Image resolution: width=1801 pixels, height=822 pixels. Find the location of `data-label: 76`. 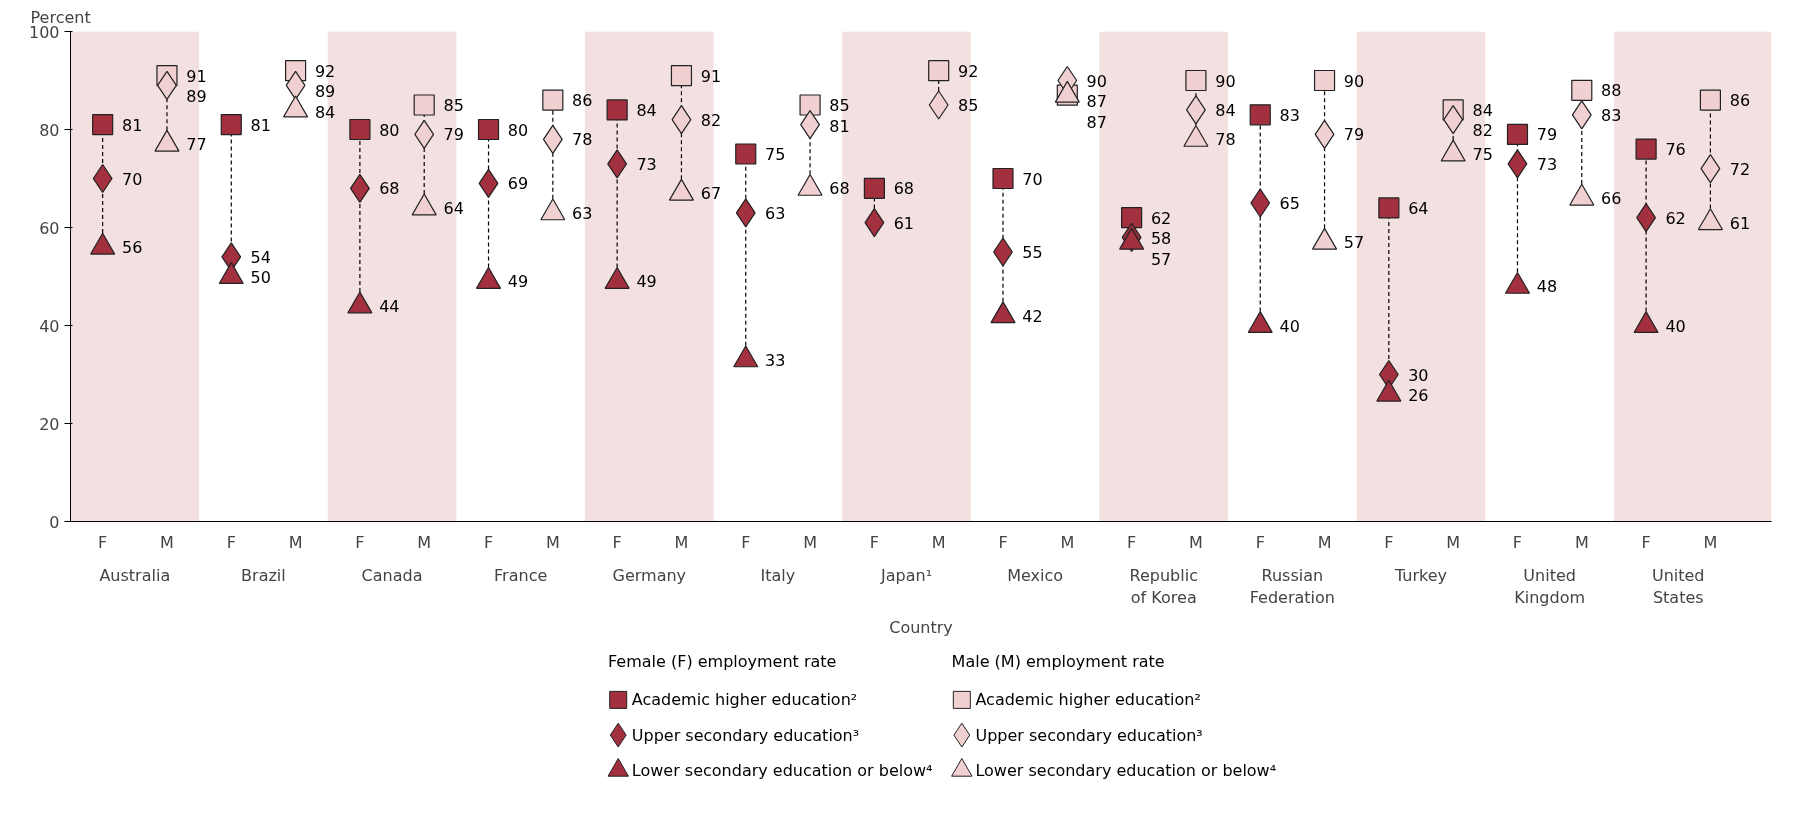

data-label: 76 is located at coordinates (1675, 150).